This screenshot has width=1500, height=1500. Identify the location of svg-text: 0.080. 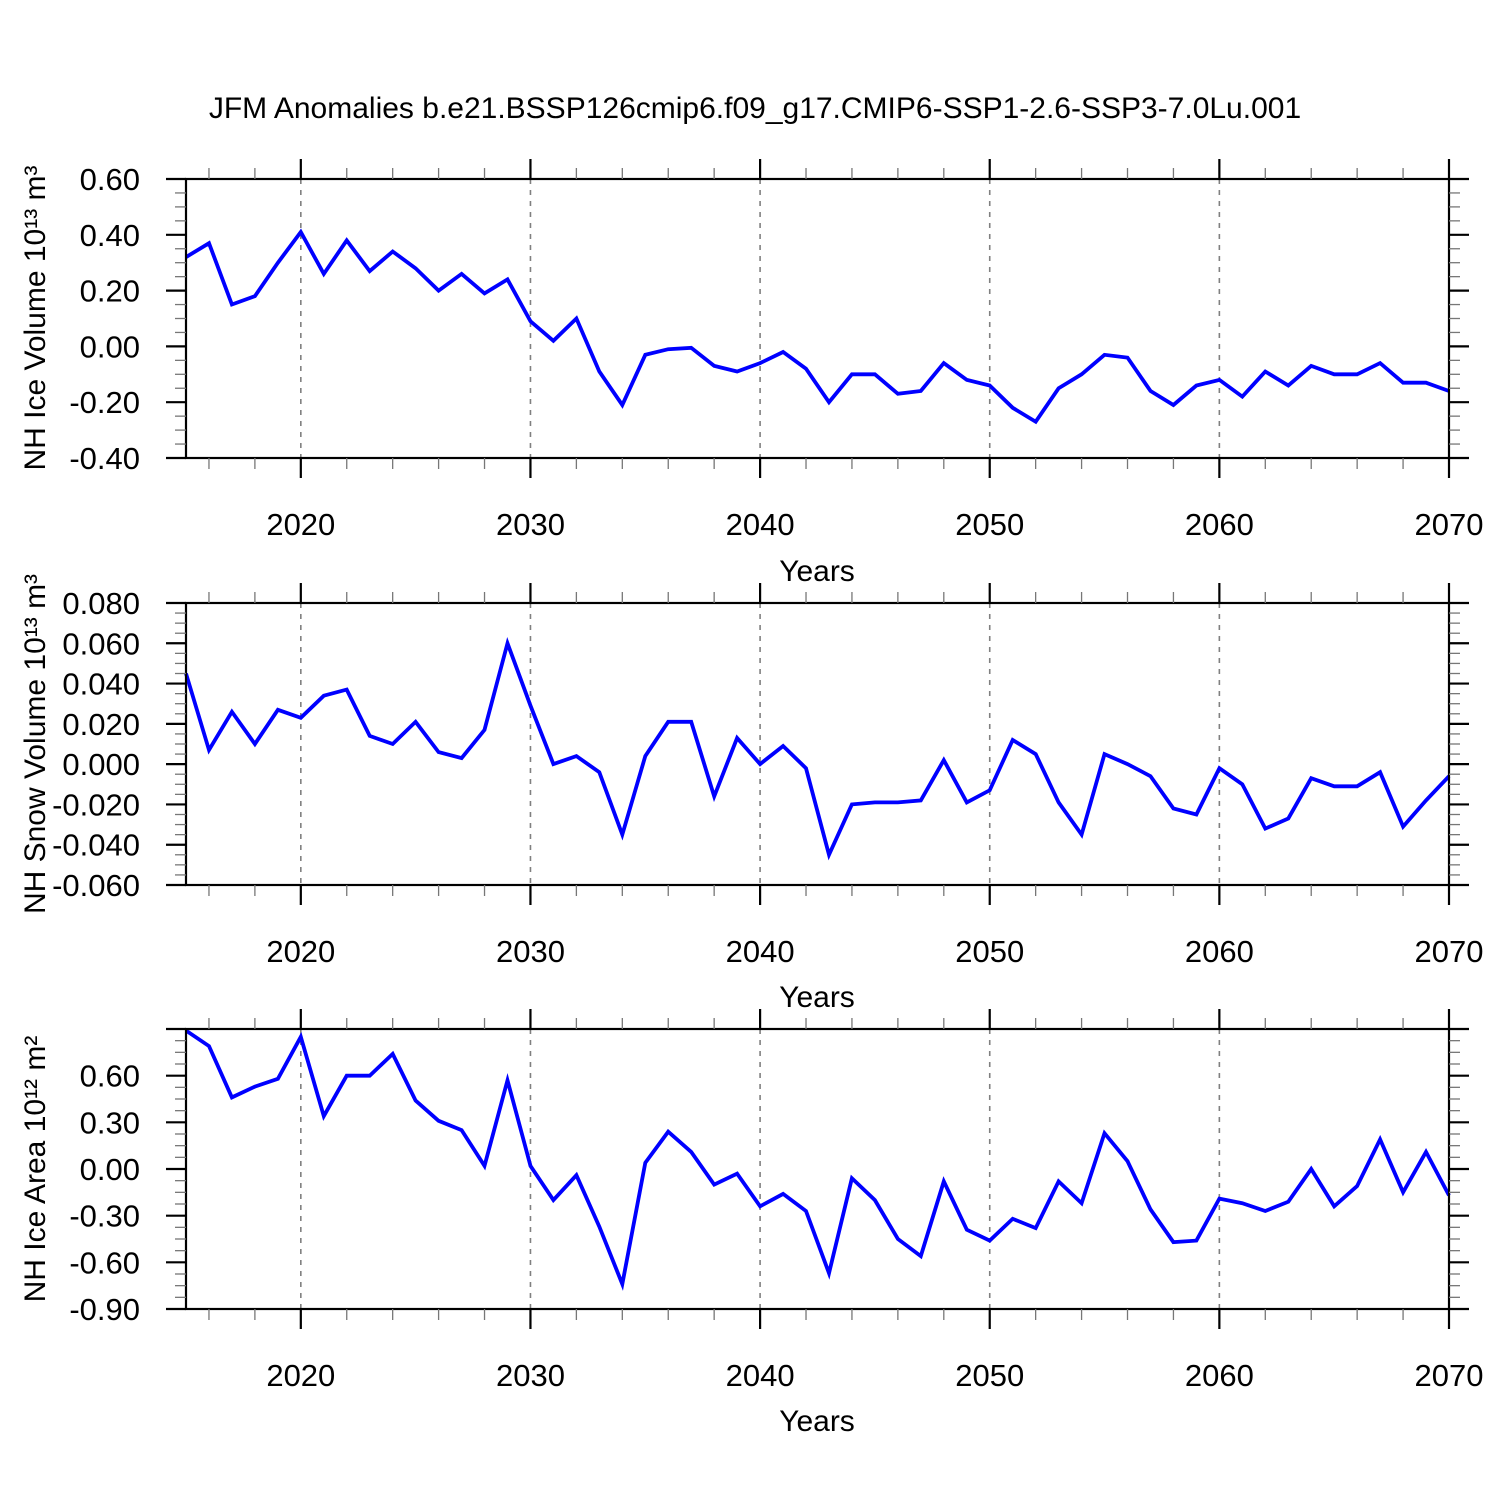
(101, 603).